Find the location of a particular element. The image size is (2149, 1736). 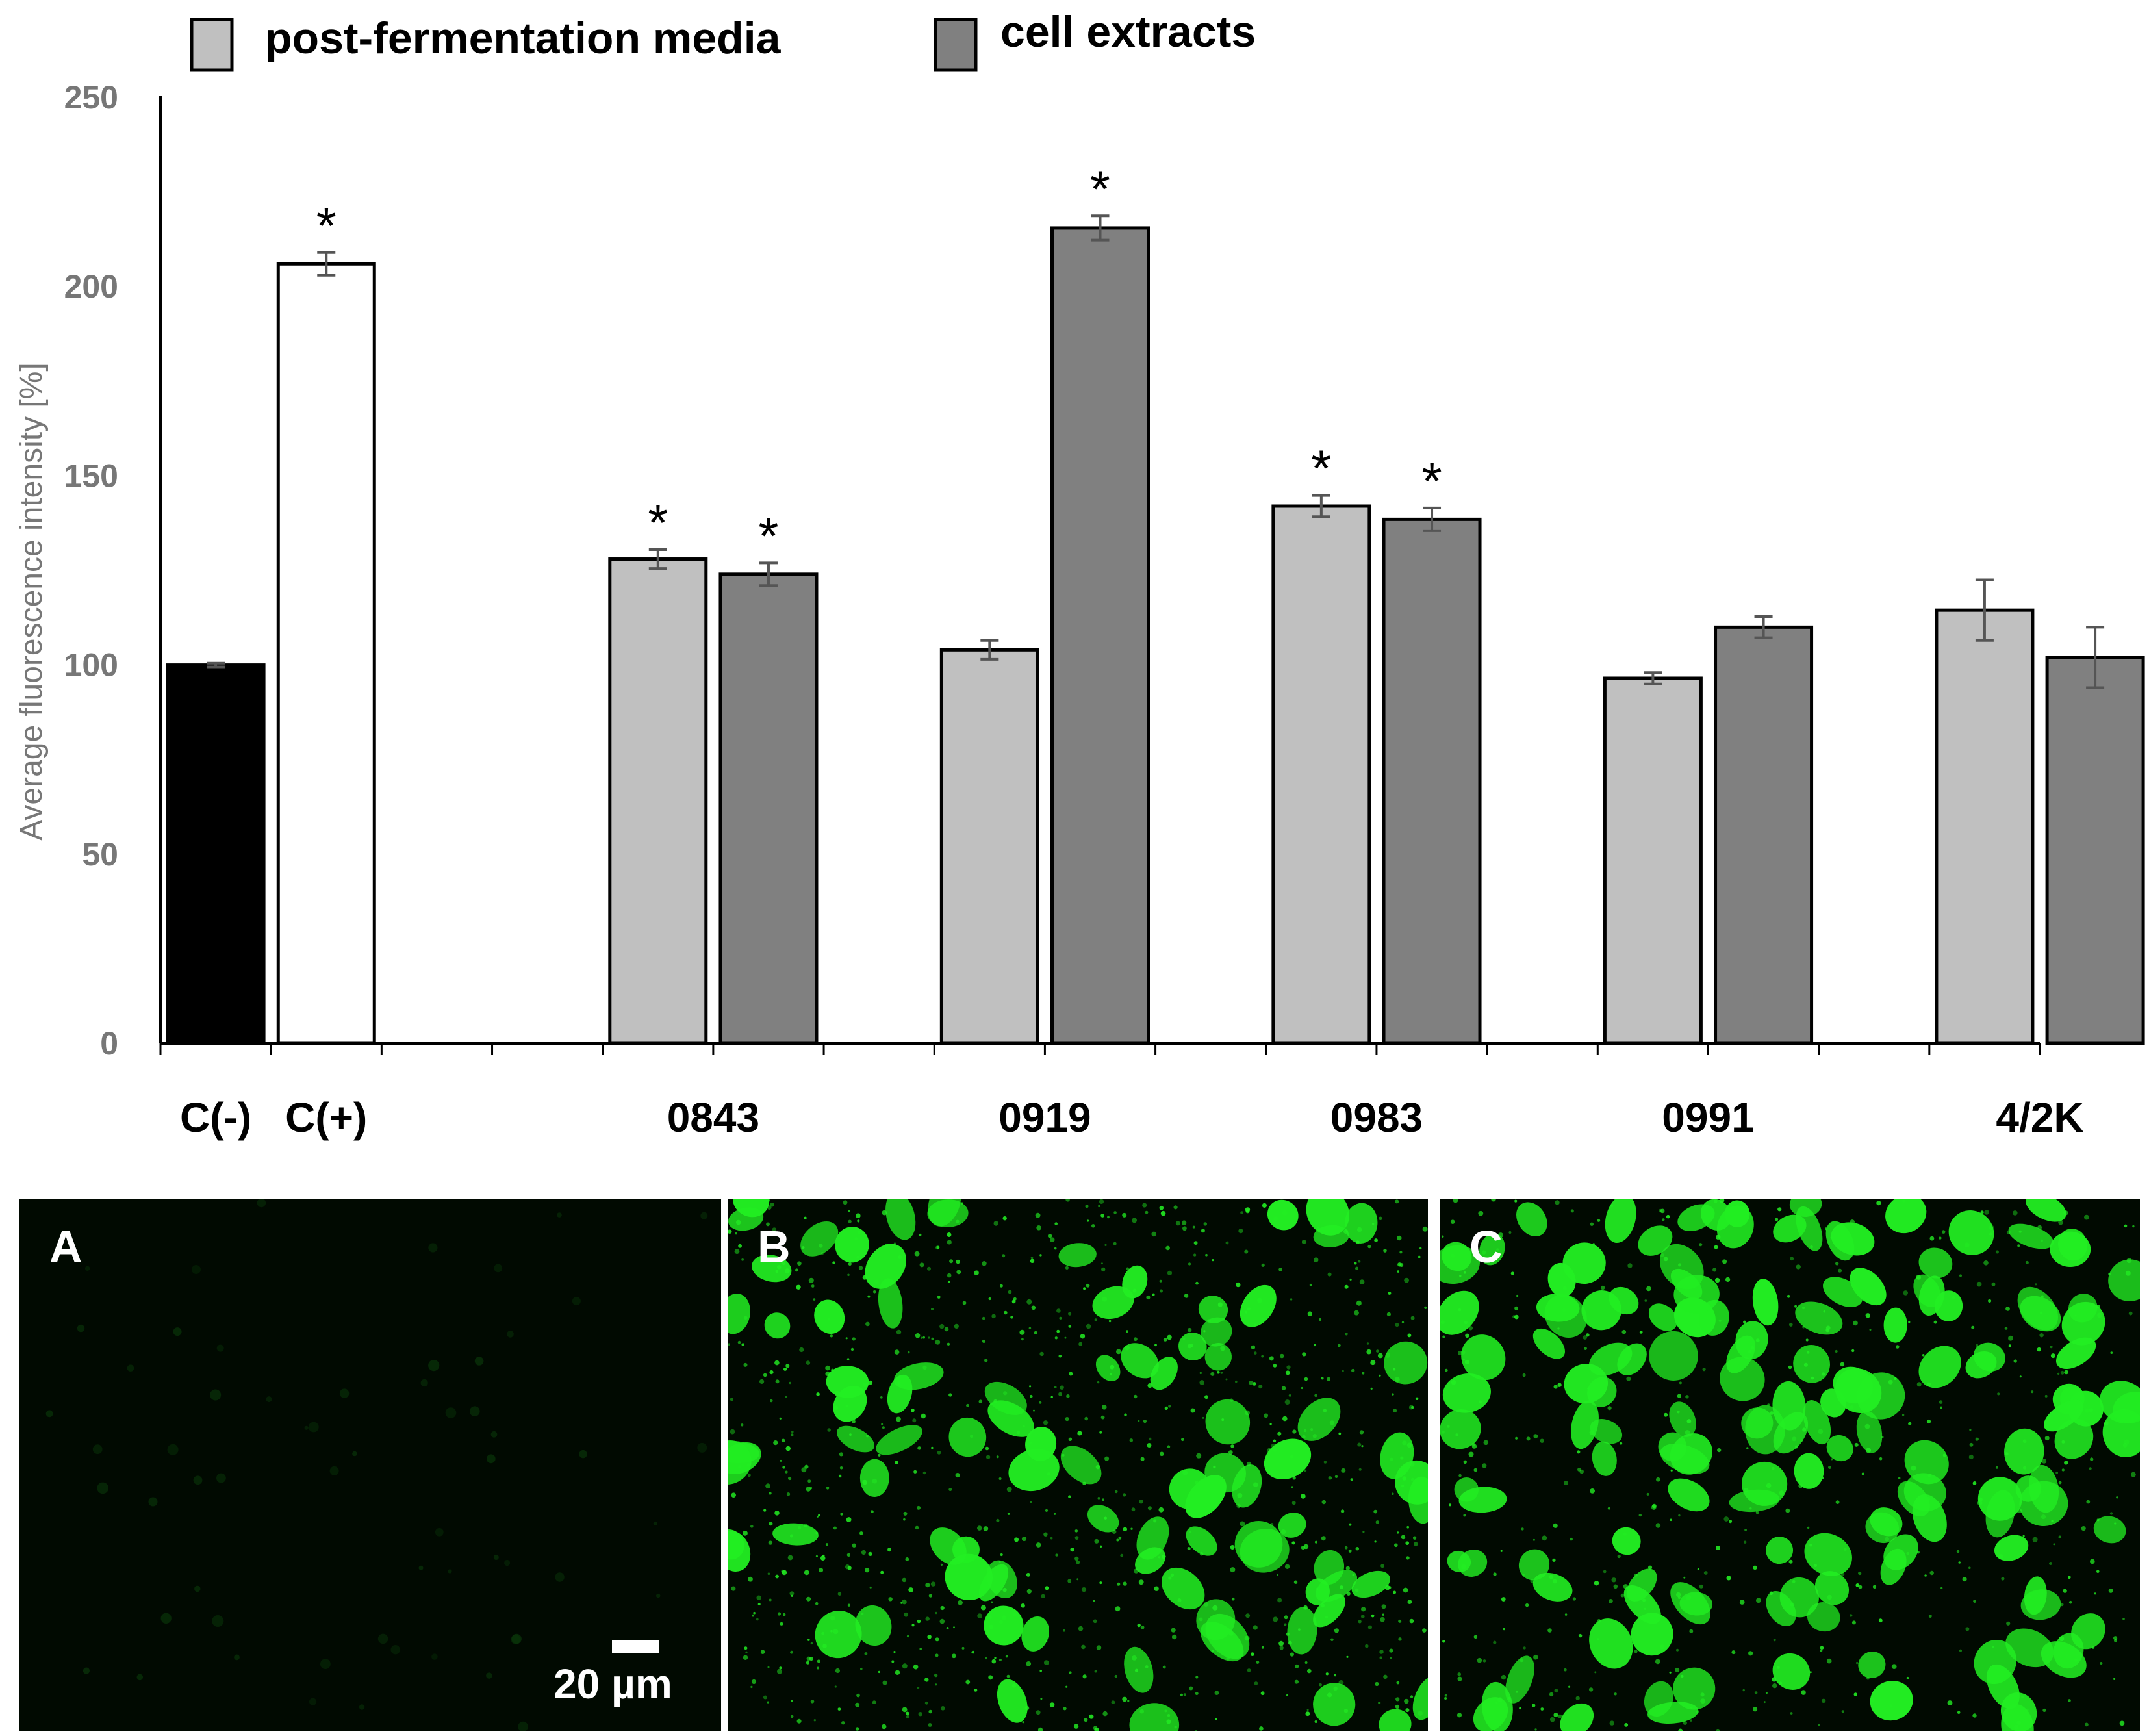

x-tick-label: 0991 is located at coordinates (1708, 1117).